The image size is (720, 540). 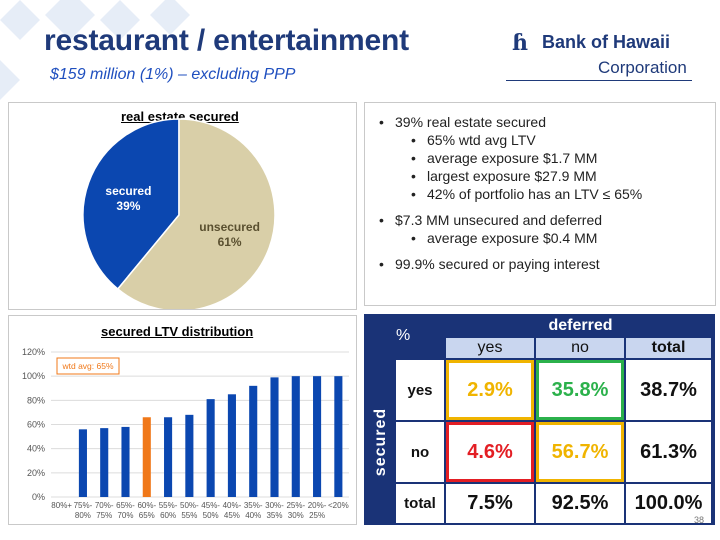 I want to click on y-tick-label: 80%, so click(x=36, y=400).